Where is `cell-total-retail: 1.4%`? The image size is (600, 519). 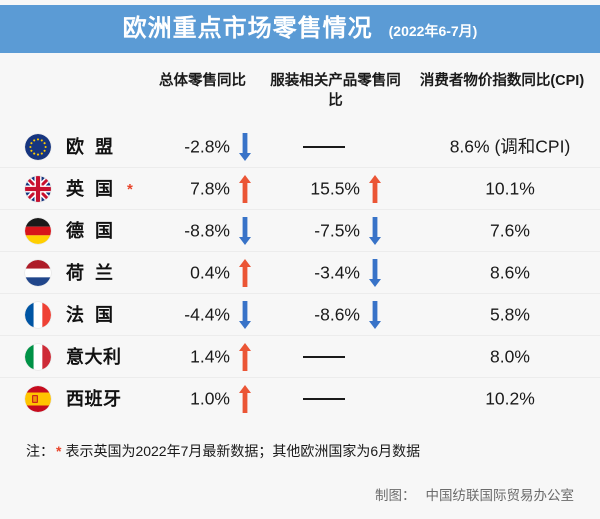 cell-total-retail: 1.4% is located at coordinates (210, 355).